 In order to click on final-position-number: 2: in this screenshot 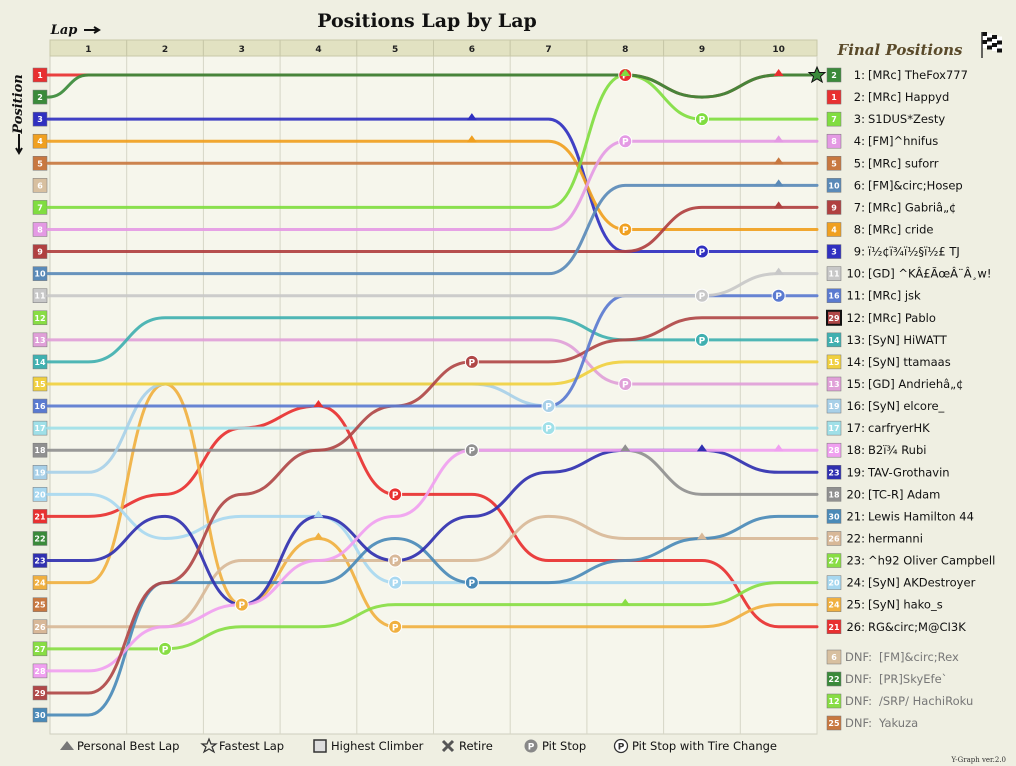, I will do `click(859, 97)`.